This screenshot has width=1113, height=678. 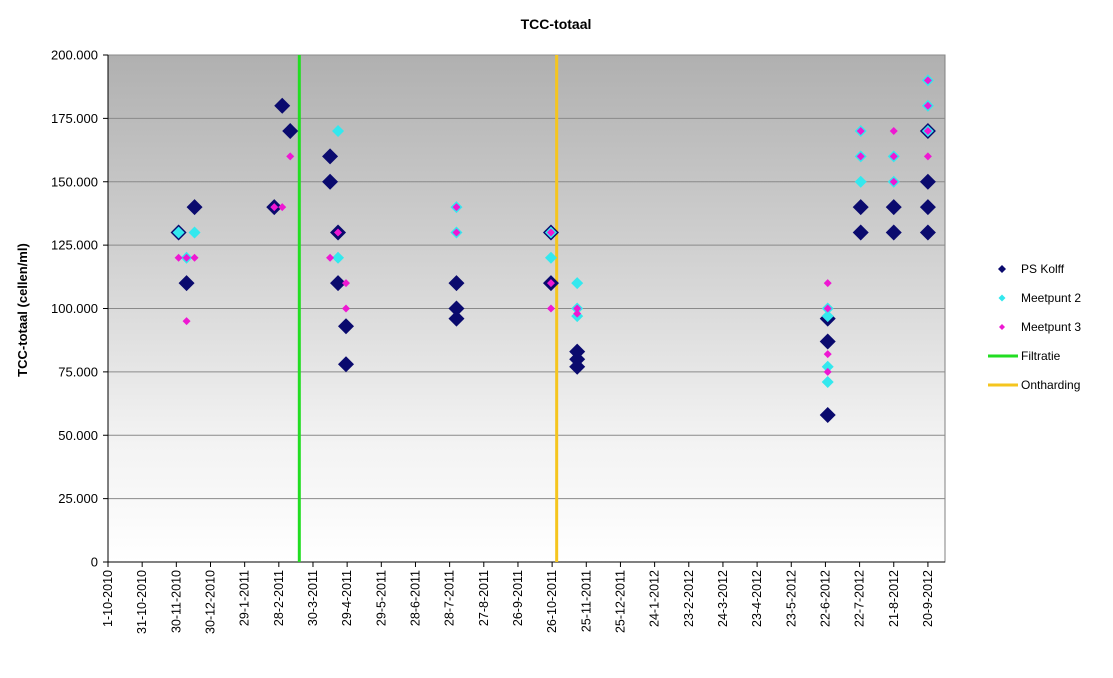 I want to click on x-tick-label: 20-9-2012, so click(x=928, y=598).